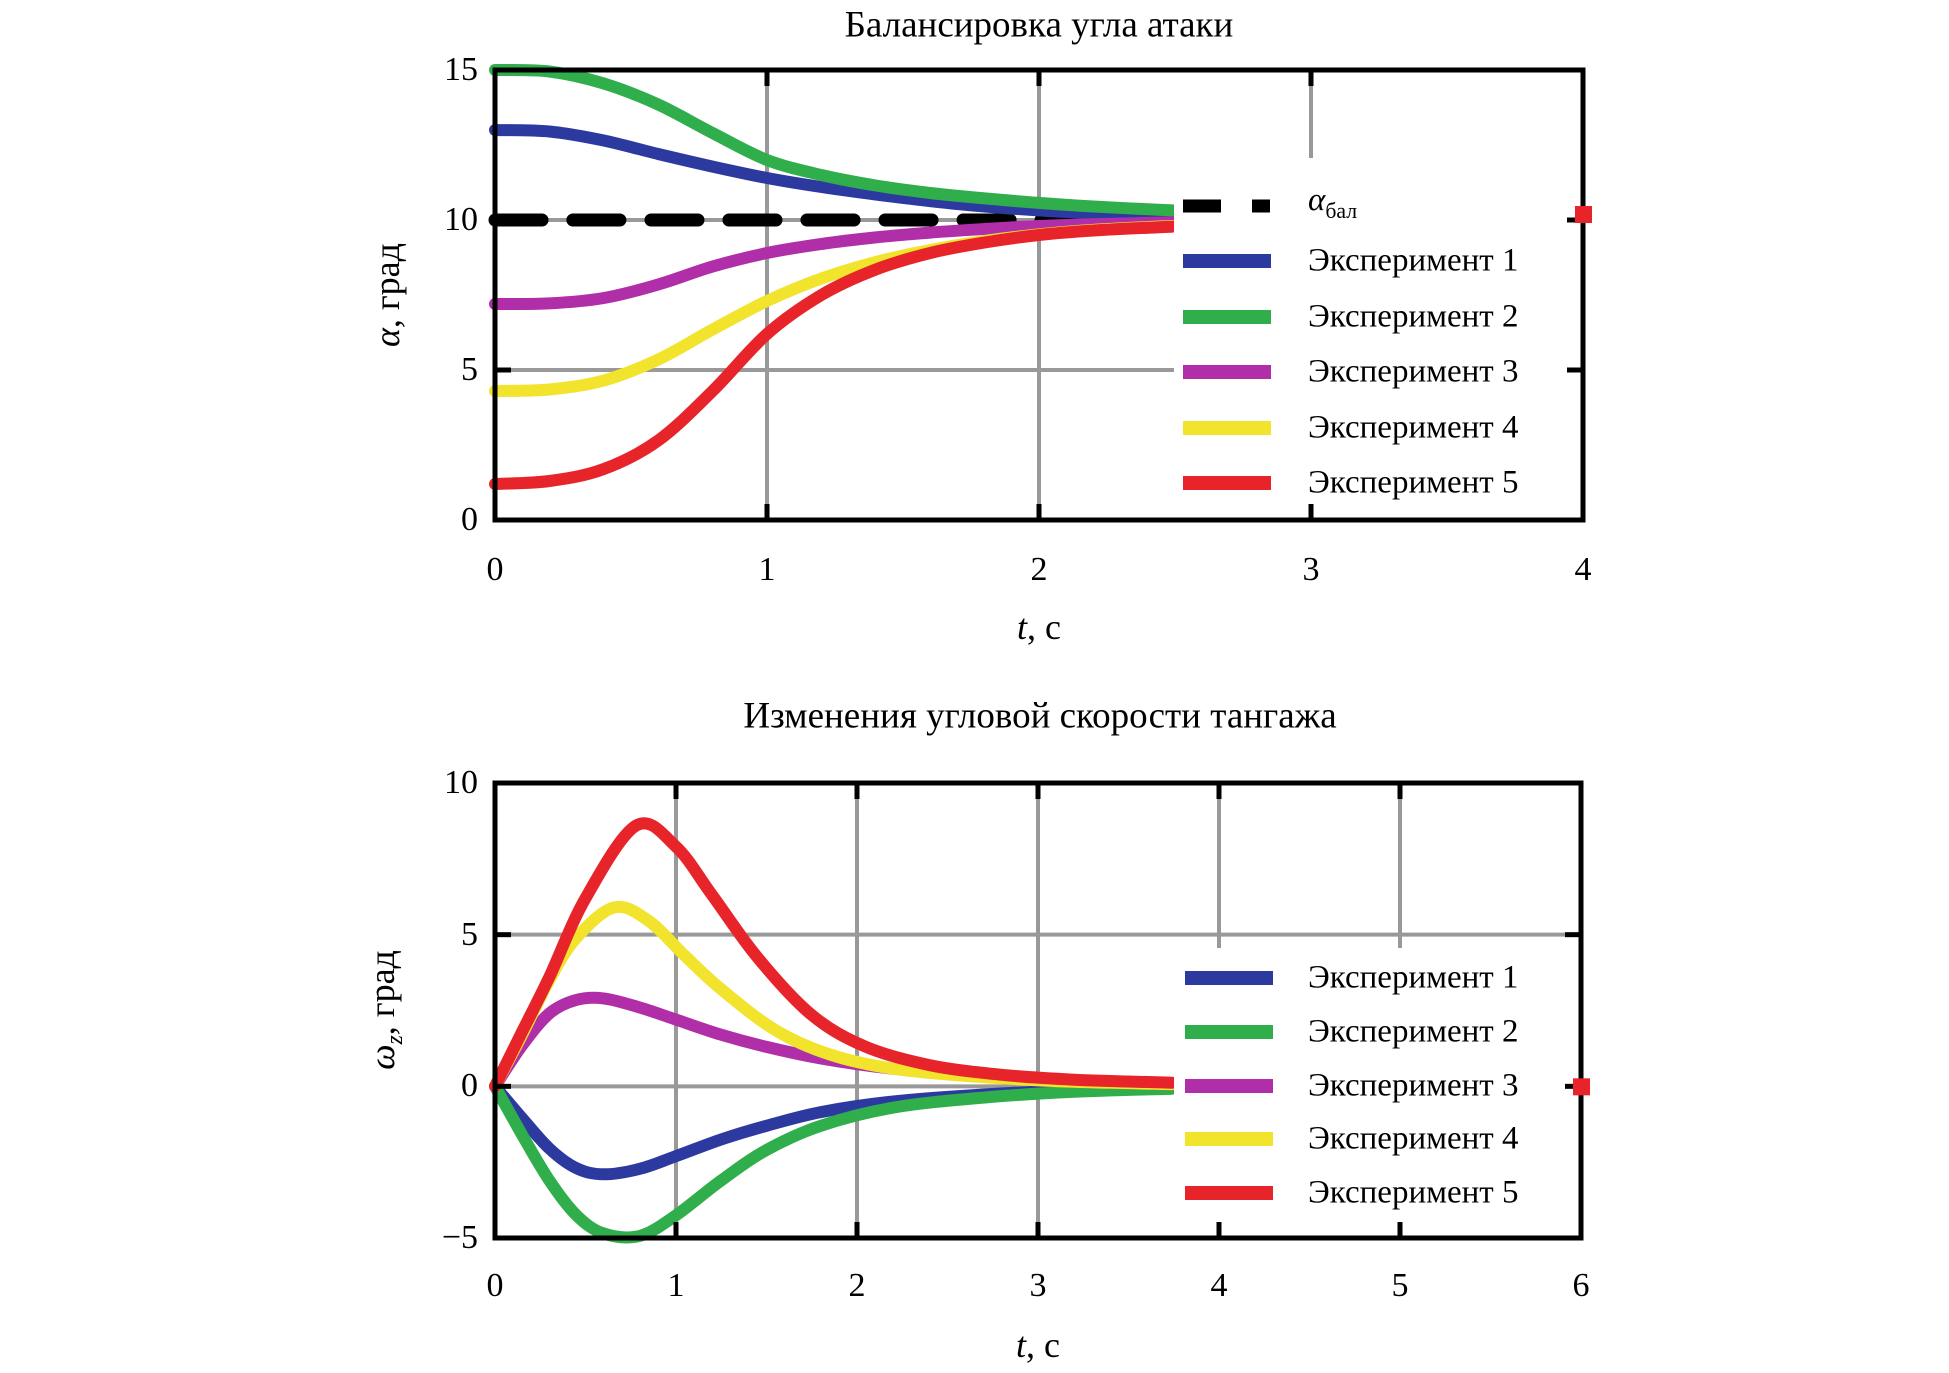  Describe the element at coordinates (1400, 1285) in the screenshot. I see `x-tick-label: 5` at that location.